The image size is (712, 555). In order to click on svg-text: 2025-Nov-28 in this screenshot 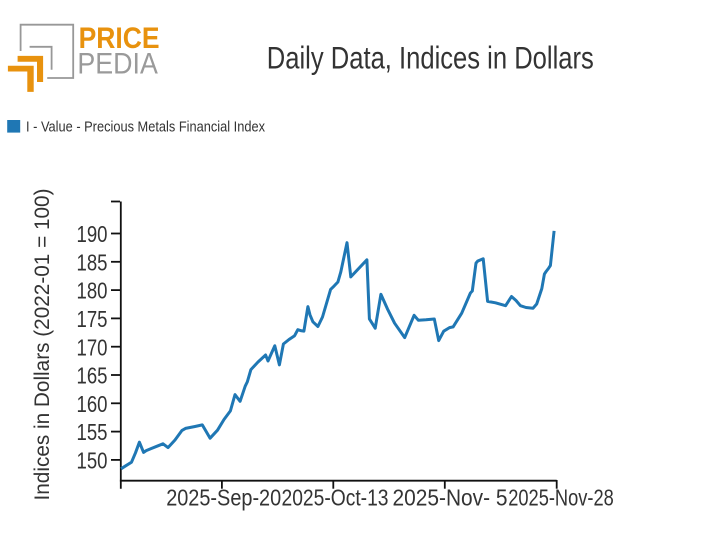, I will do `click(561, 498)`.